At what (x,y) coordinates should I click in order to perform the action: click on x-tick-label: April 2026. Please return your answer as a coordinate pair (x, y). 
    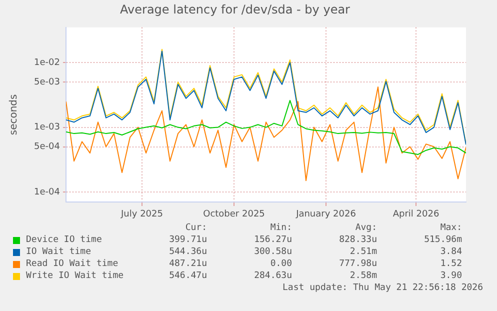
    Looking at the image, I should click on (416, 215).